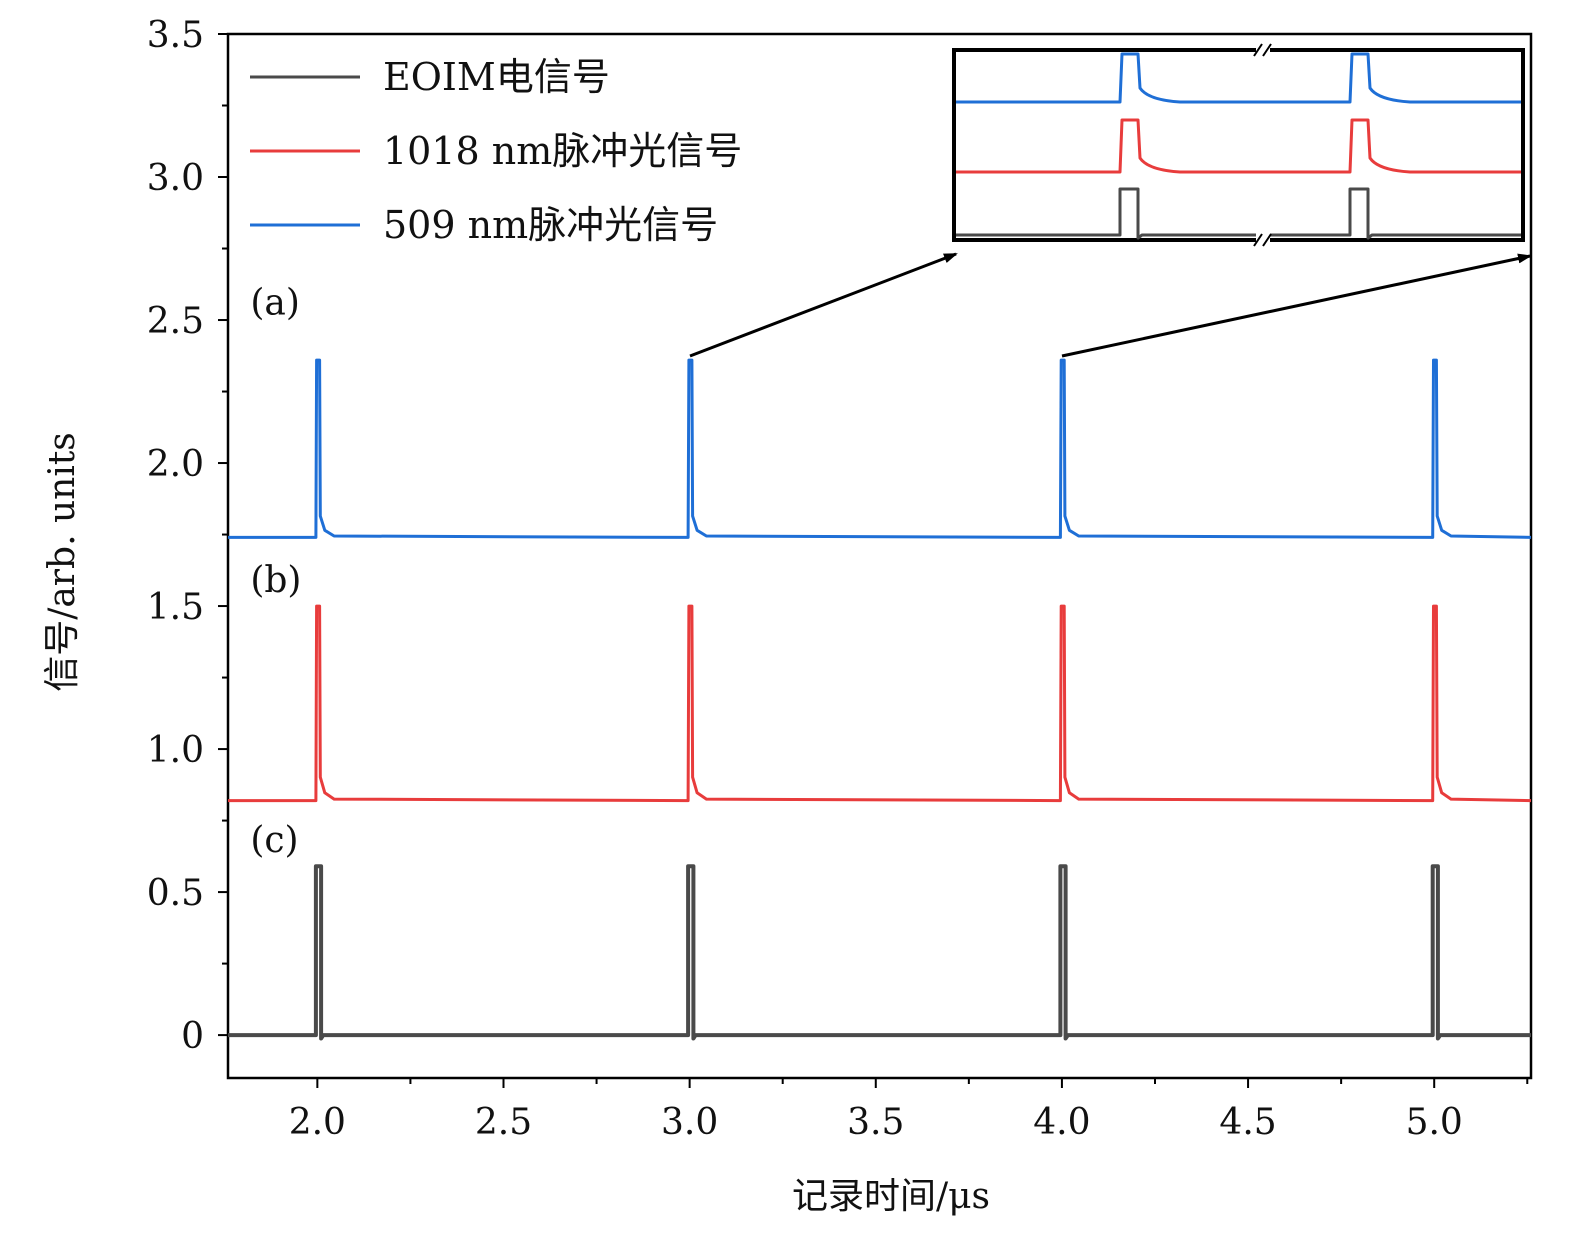 Image resolution: width=1575 pixels, height=1240 pixels. Describe the element at coordinates (274, 840) in the screenshot. I see `panel-label: (c)` at that location.